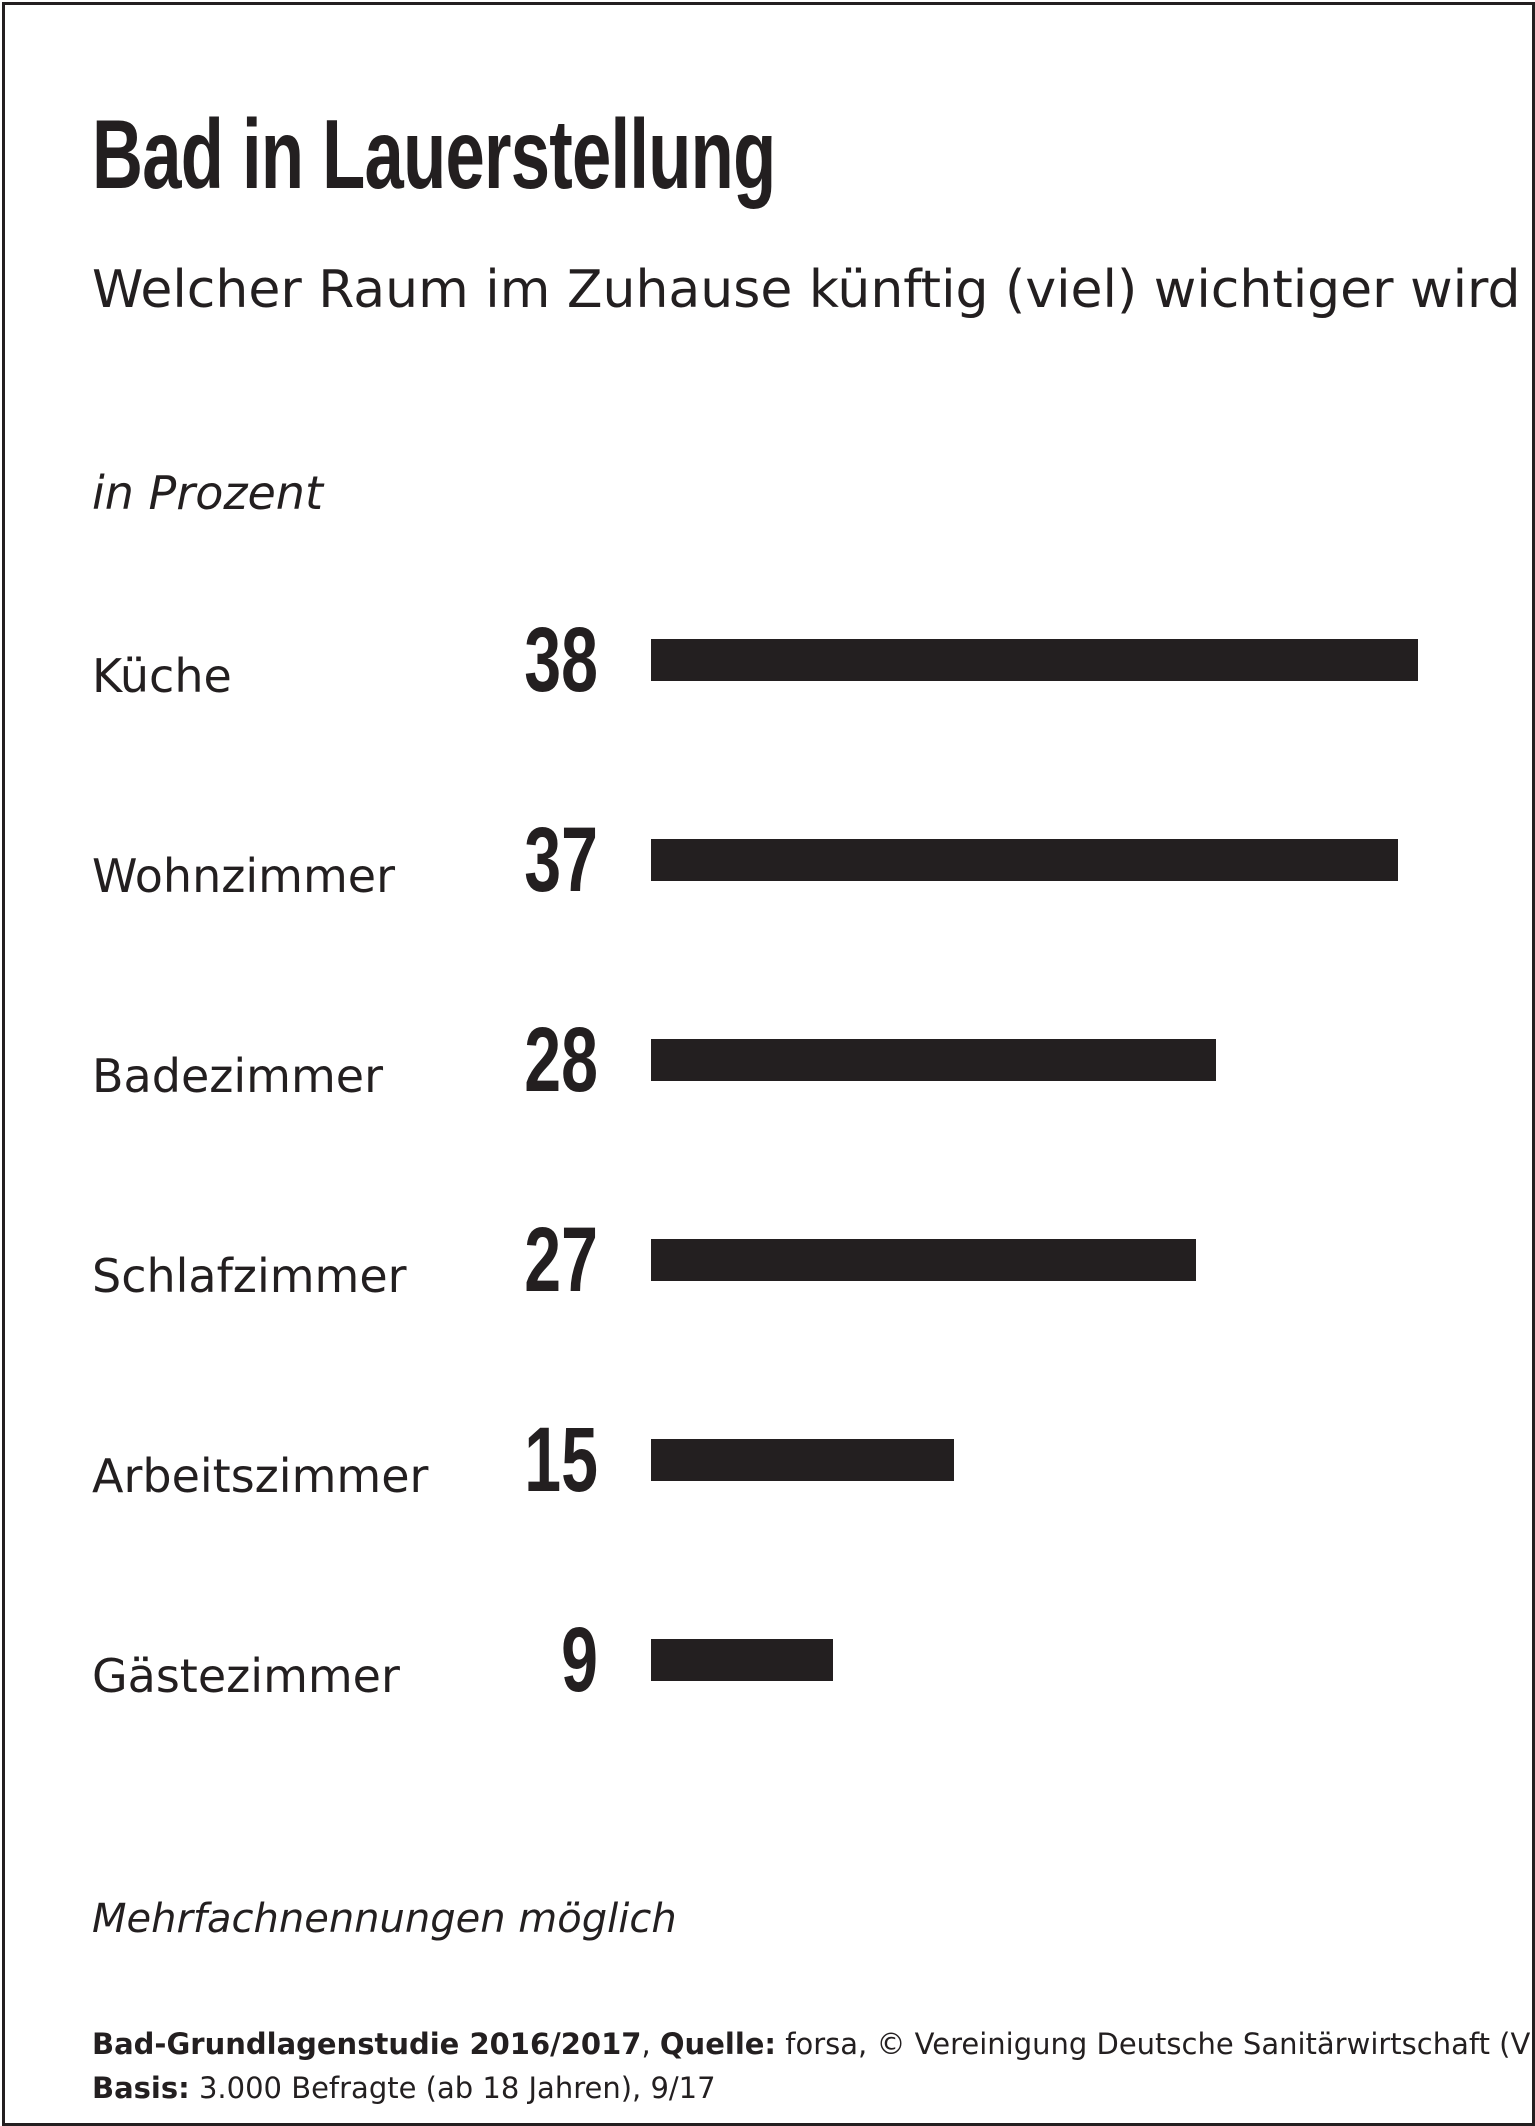 The width and height of the screenshot is (1535, 2126). I want to click on bar-row: Küche 38, so click(755, 659).